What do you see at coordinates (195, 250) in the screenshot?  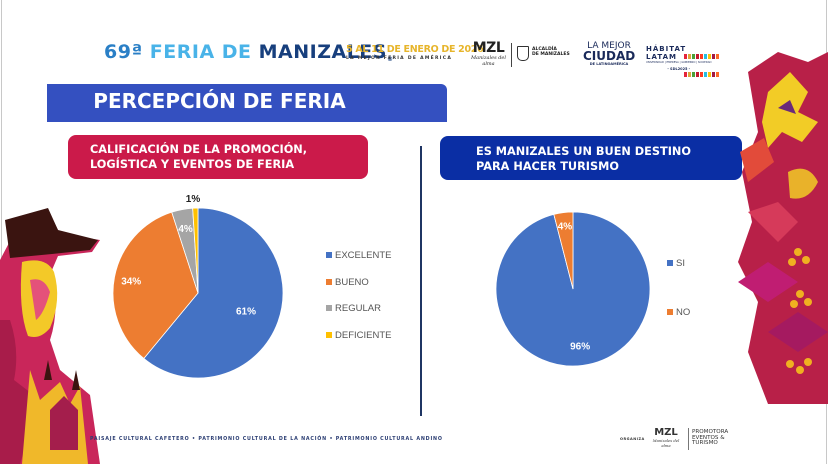 I see `pie-slice-deficiente` at bounding box center [195, 250].